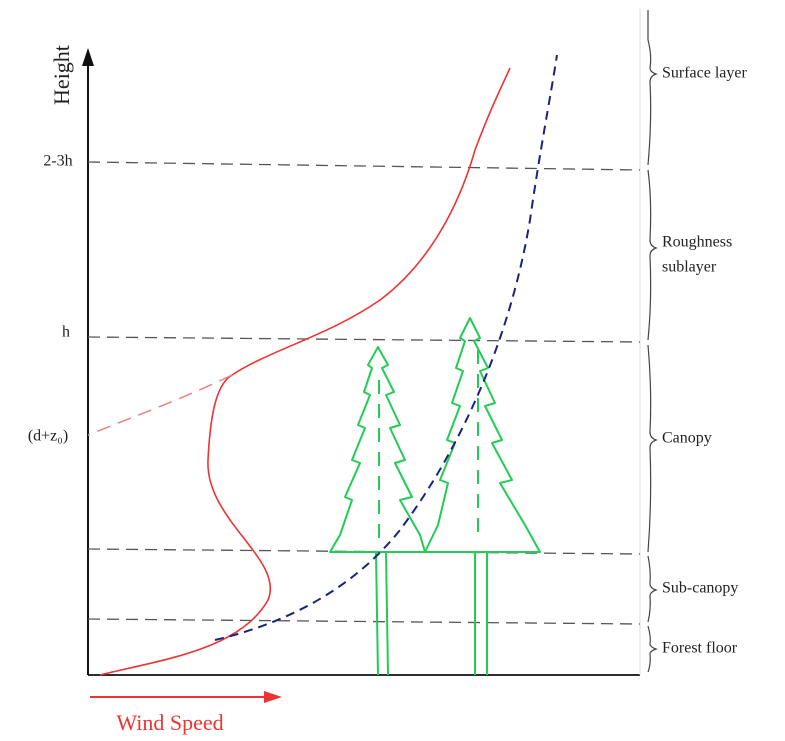  Describe the element at coordinates (169, 722) in the screenshot. I see `x-axis-label: Wind Speed` at that location.